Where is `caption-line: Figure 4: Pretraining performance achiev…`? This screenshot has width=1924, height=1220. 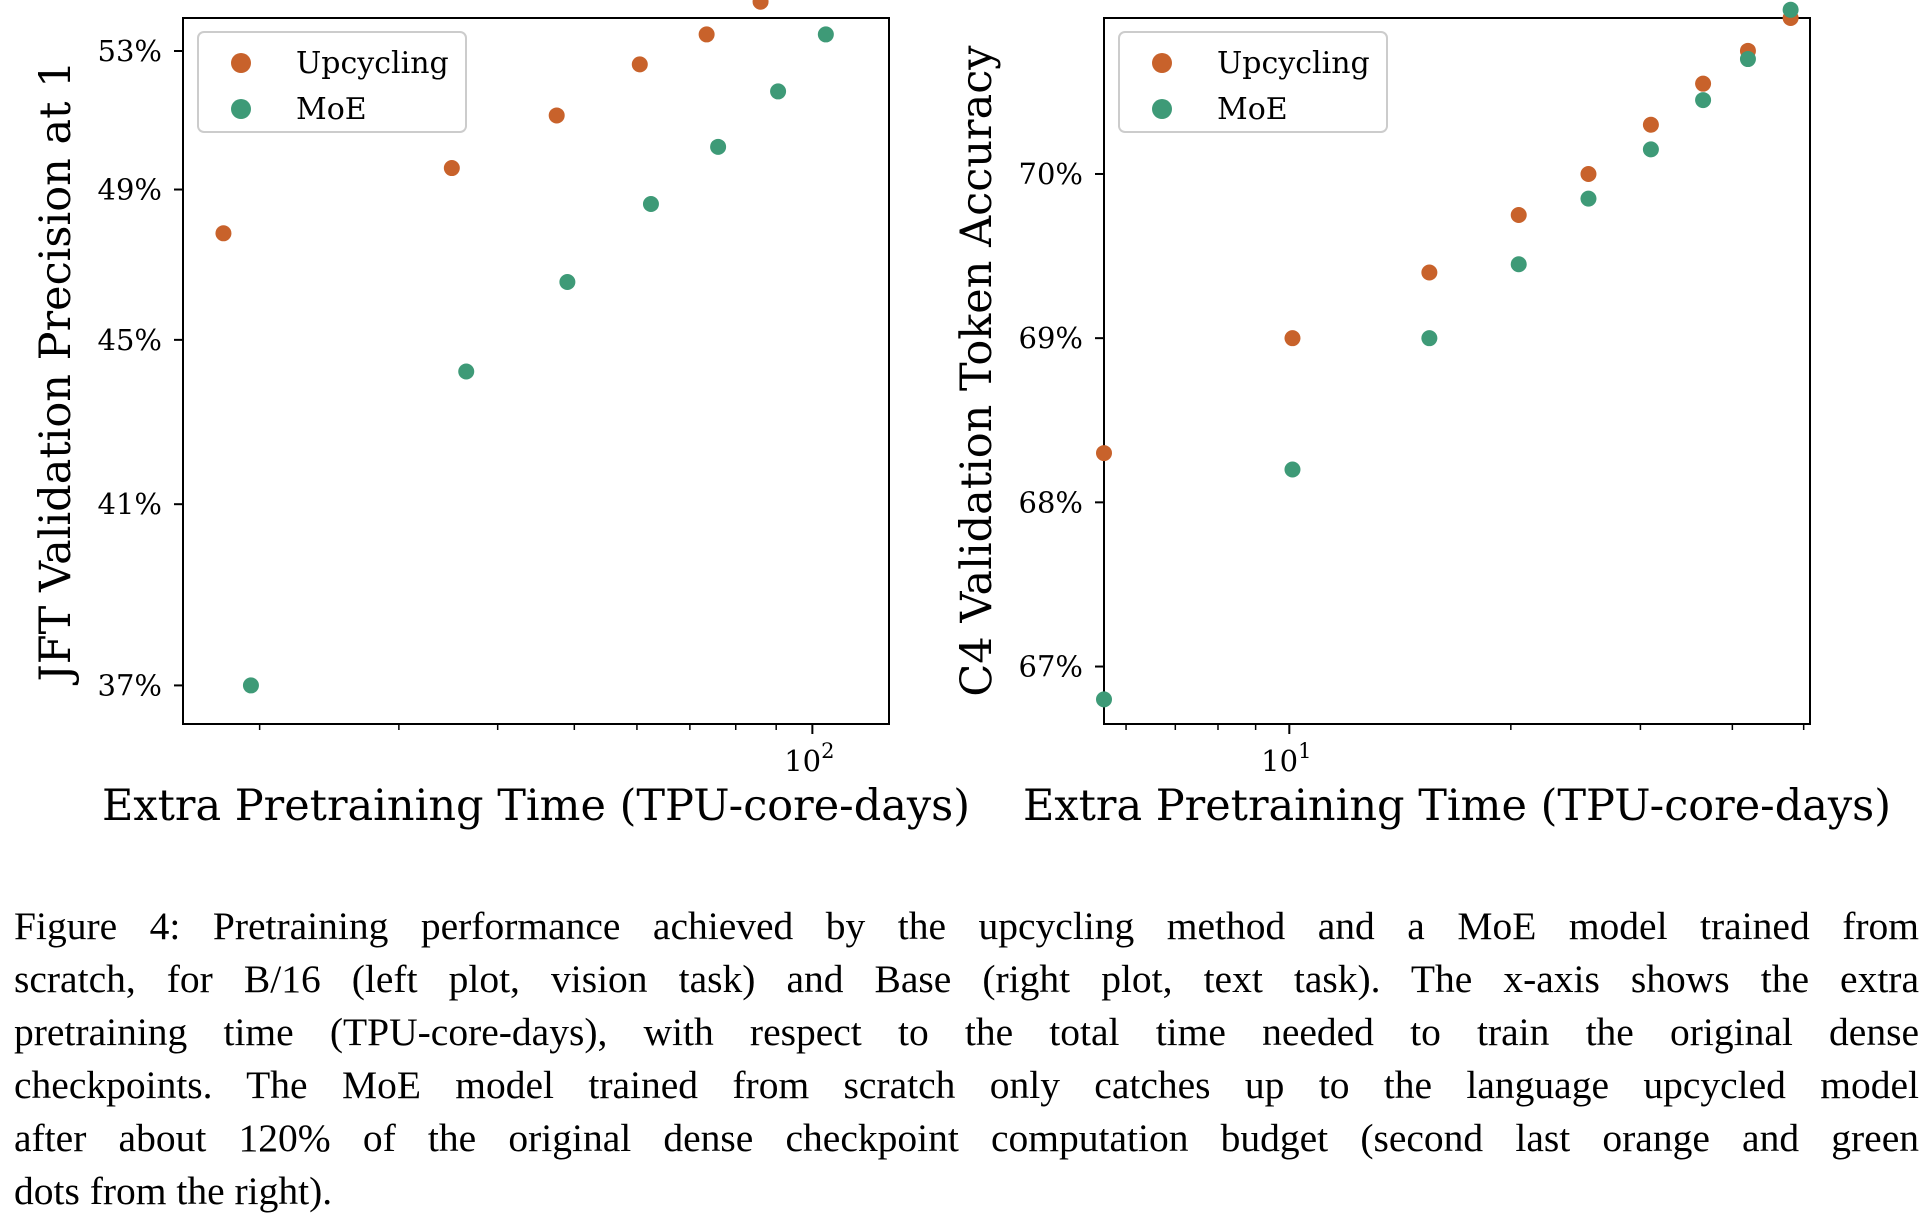 caption-line: Figure 4: Pretraining performance achiev… is located at coordinates (966, 926).